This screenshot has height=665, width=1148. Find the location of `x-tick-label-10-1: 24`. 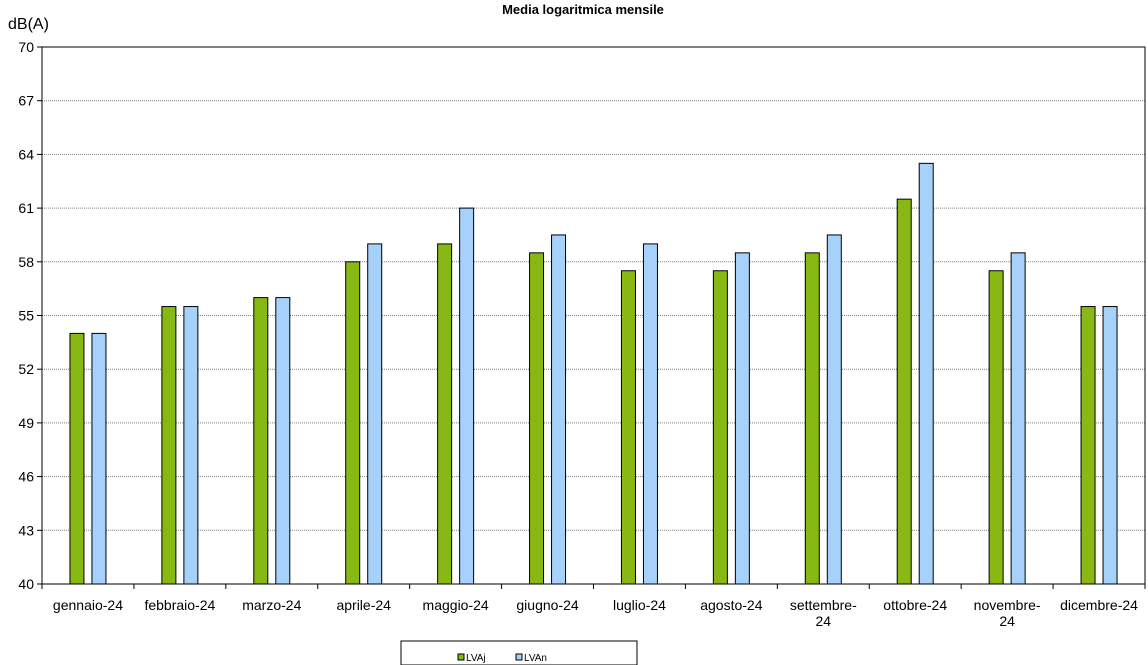

x-tick-label-10-1: 24 is located at coordinates (1007, 621).